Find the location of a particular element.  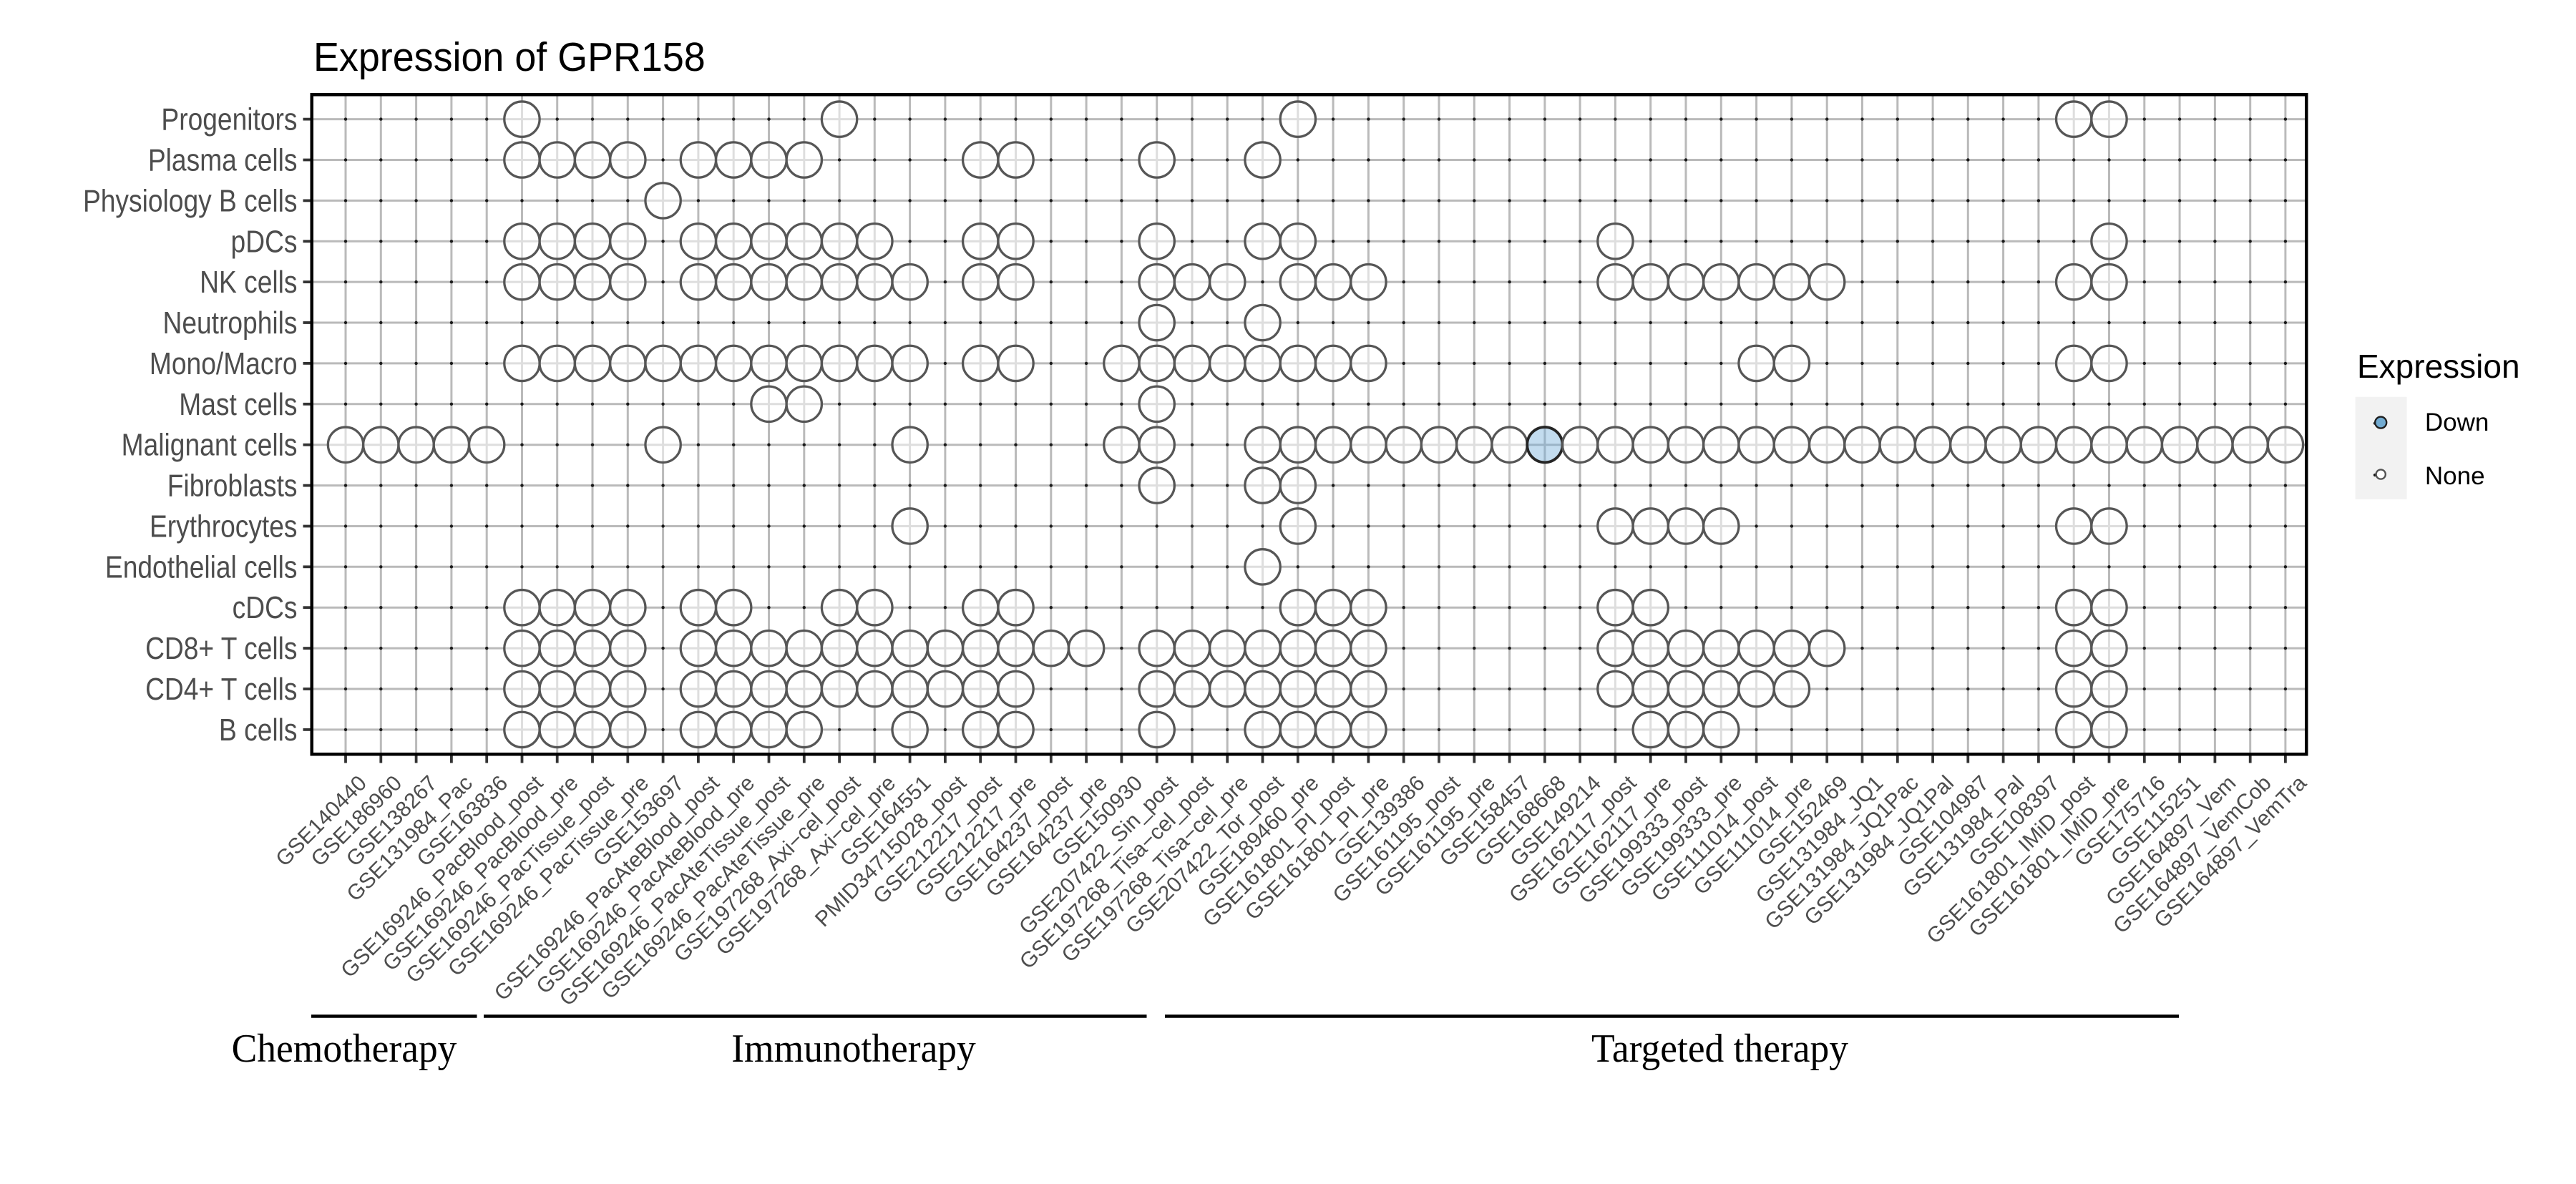

svg-text: Chemotherapy is located at coordinates (344, 1048).